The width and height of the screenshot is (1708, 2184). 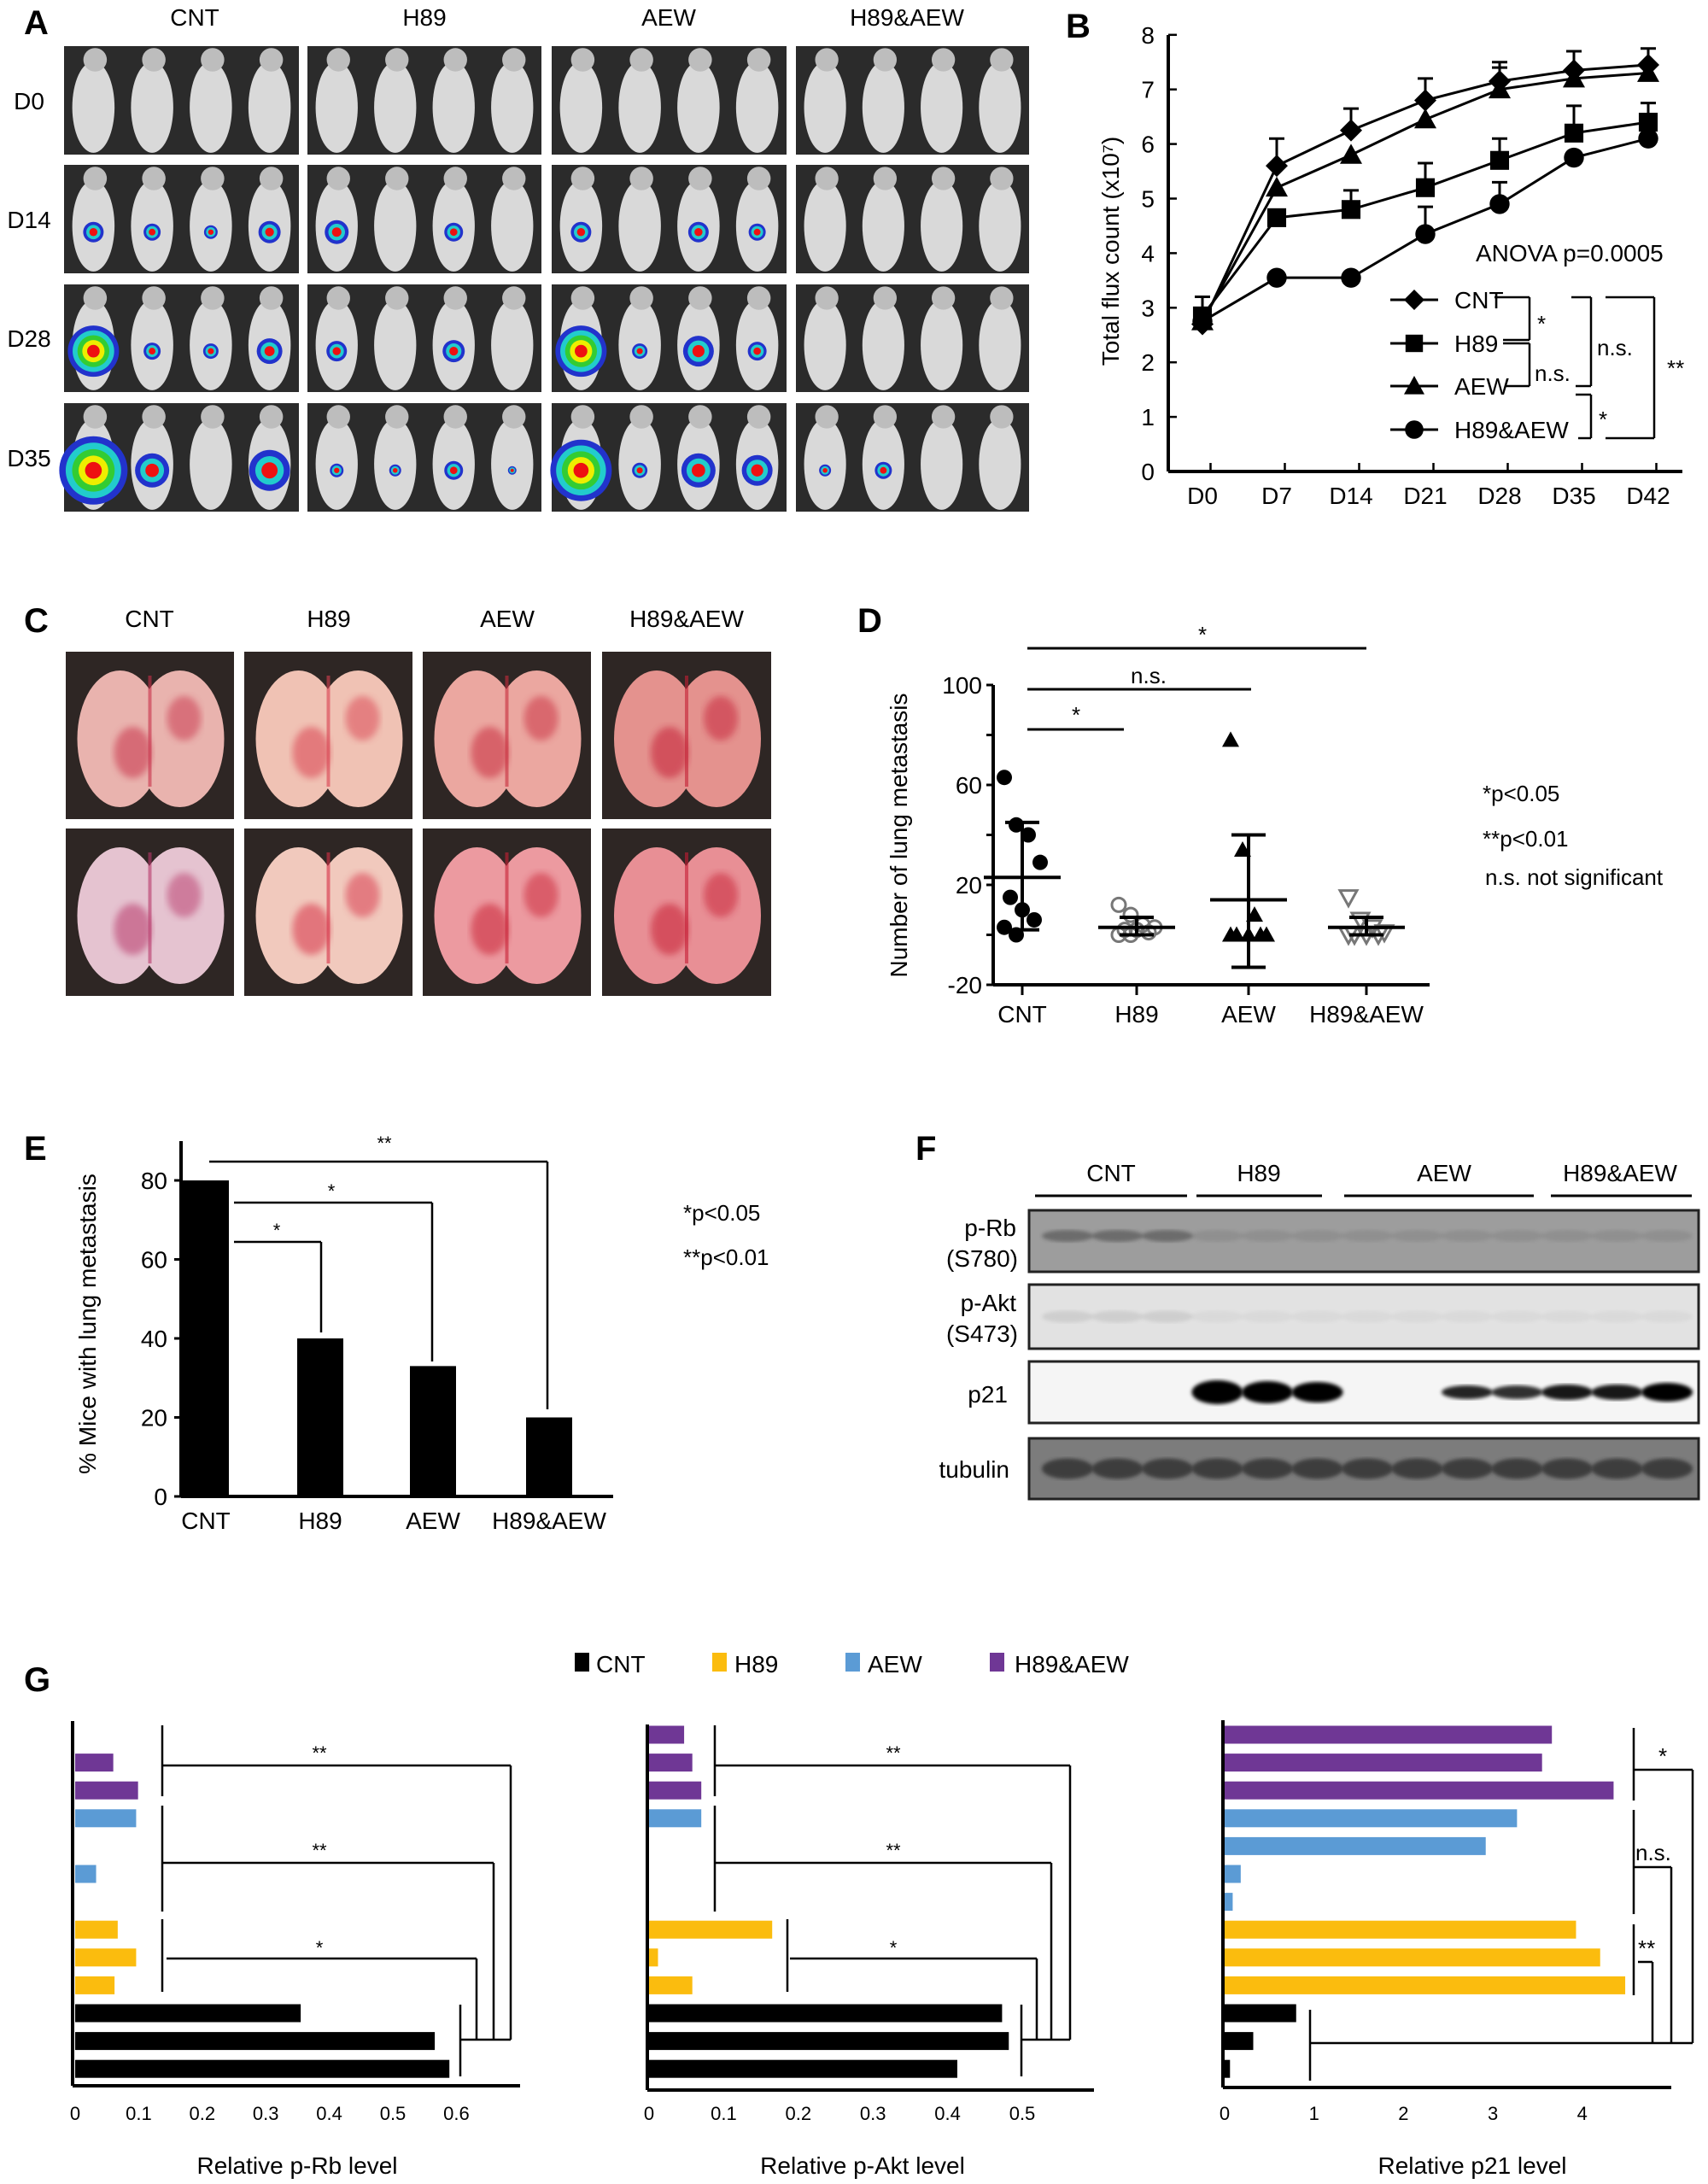 What do you see at coordinates (756, 1664) in the screenshot?
I see `g-legend-h89: H89` at bounding box center [756, 1664].